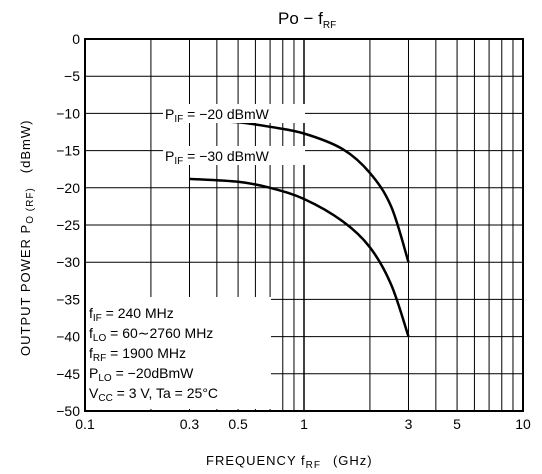  I want to click on series-label-1-main: P, so click(169, 114).